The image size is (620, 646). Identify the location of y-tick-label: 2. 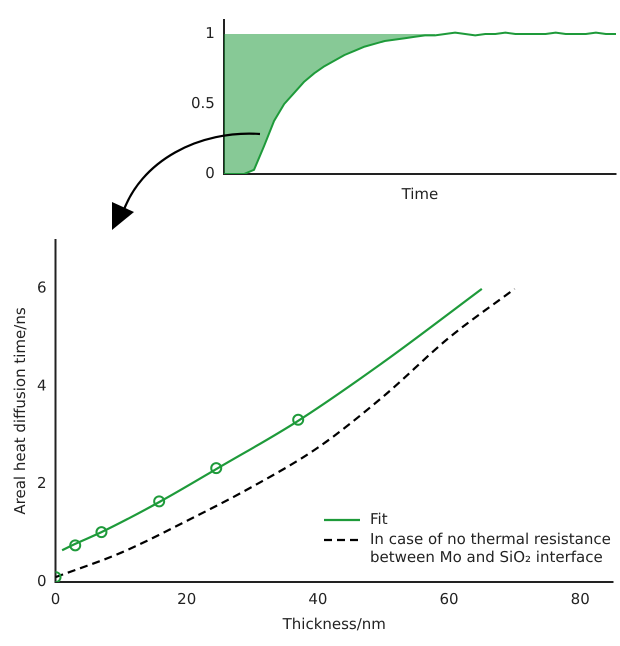
(41, 483).